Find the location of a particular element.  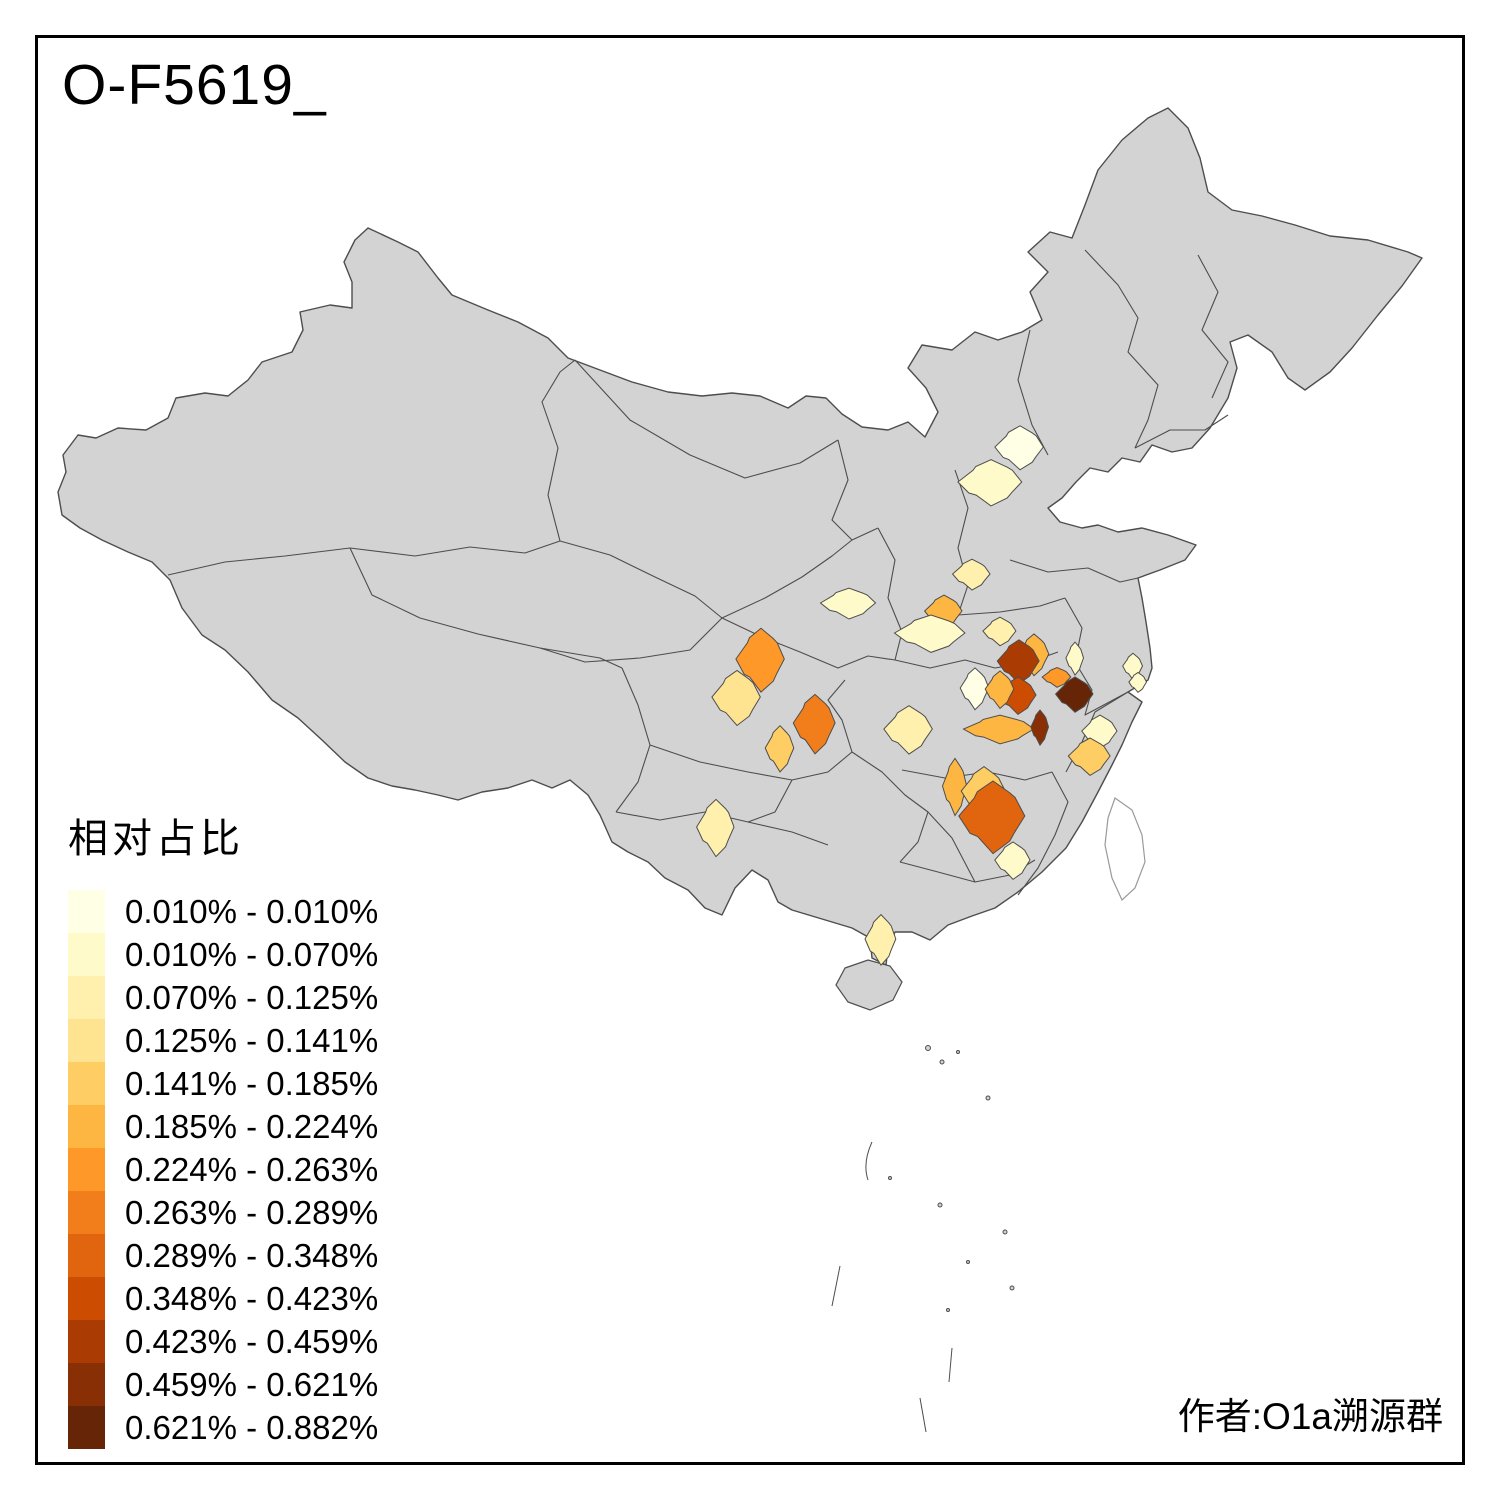

legend-row: 0.348% - 0.423% is located at coordinates (223, 1298).